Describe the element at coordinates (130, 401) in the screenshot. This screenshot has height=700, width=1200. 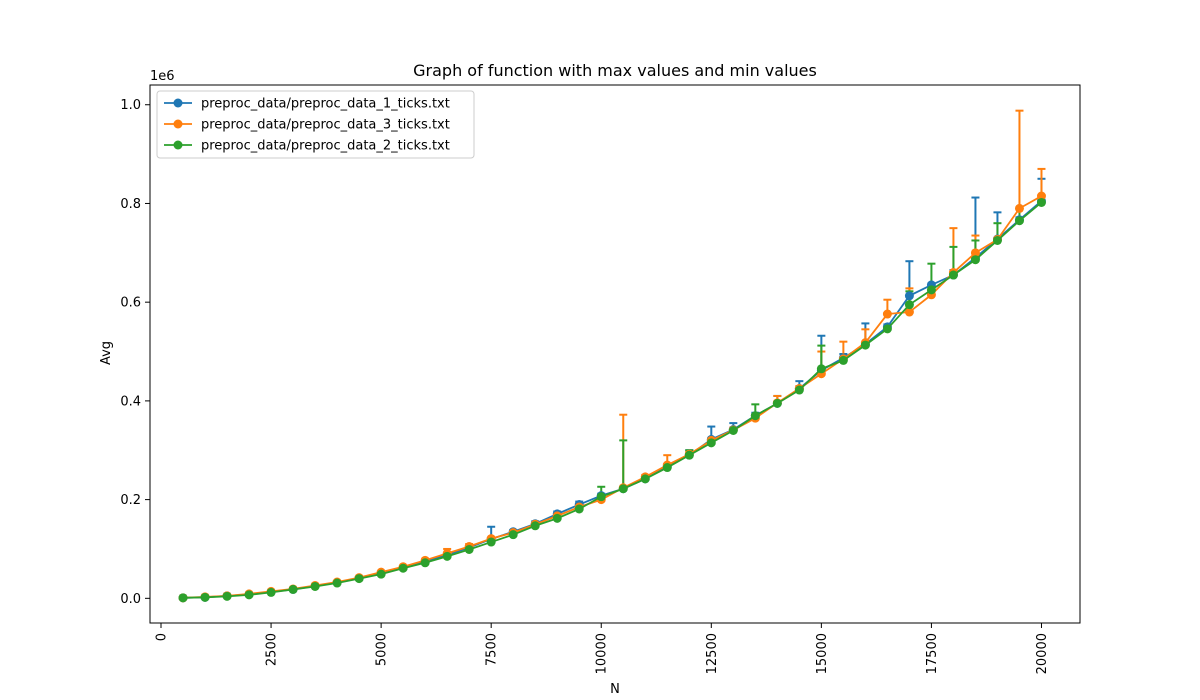
I see `y-tick-label: 0.4` at that location.